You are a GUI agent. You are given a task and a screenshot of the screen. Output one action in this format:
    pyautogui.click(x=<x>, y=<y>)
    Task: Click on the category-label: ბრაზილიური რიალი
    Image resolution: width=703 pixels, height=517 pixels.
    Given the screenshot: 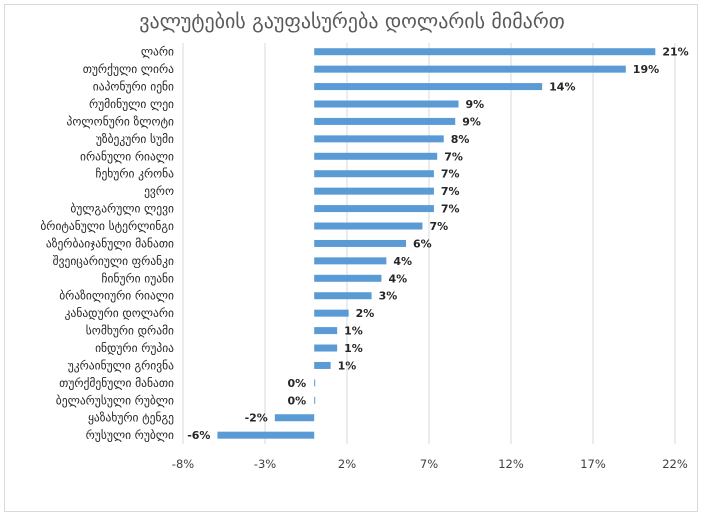 What is the action you would take?
    pyautogui.click(x=116, y=296)
    